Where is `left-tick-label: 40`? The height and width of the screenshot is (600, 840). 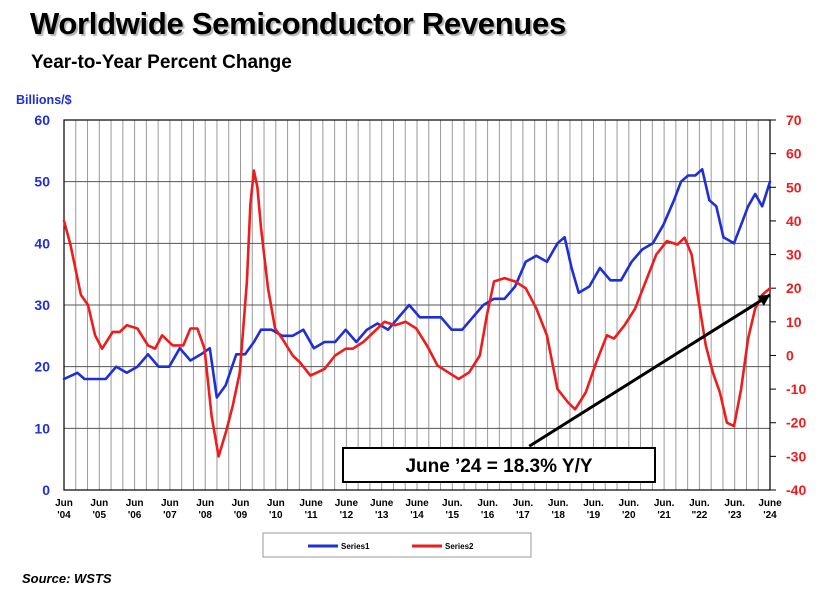 left-tick-label: 40 is located at coordinates (42, 243).